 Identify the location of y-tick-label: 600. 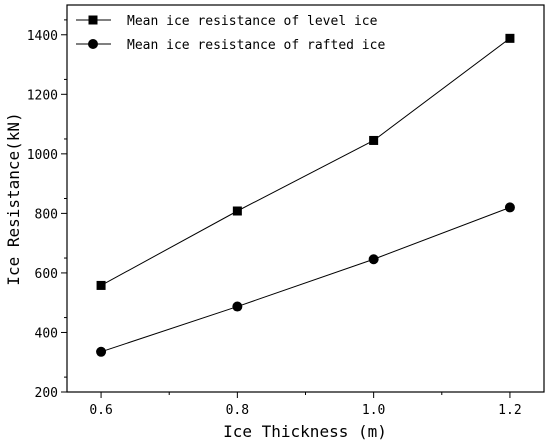
(46, 274).